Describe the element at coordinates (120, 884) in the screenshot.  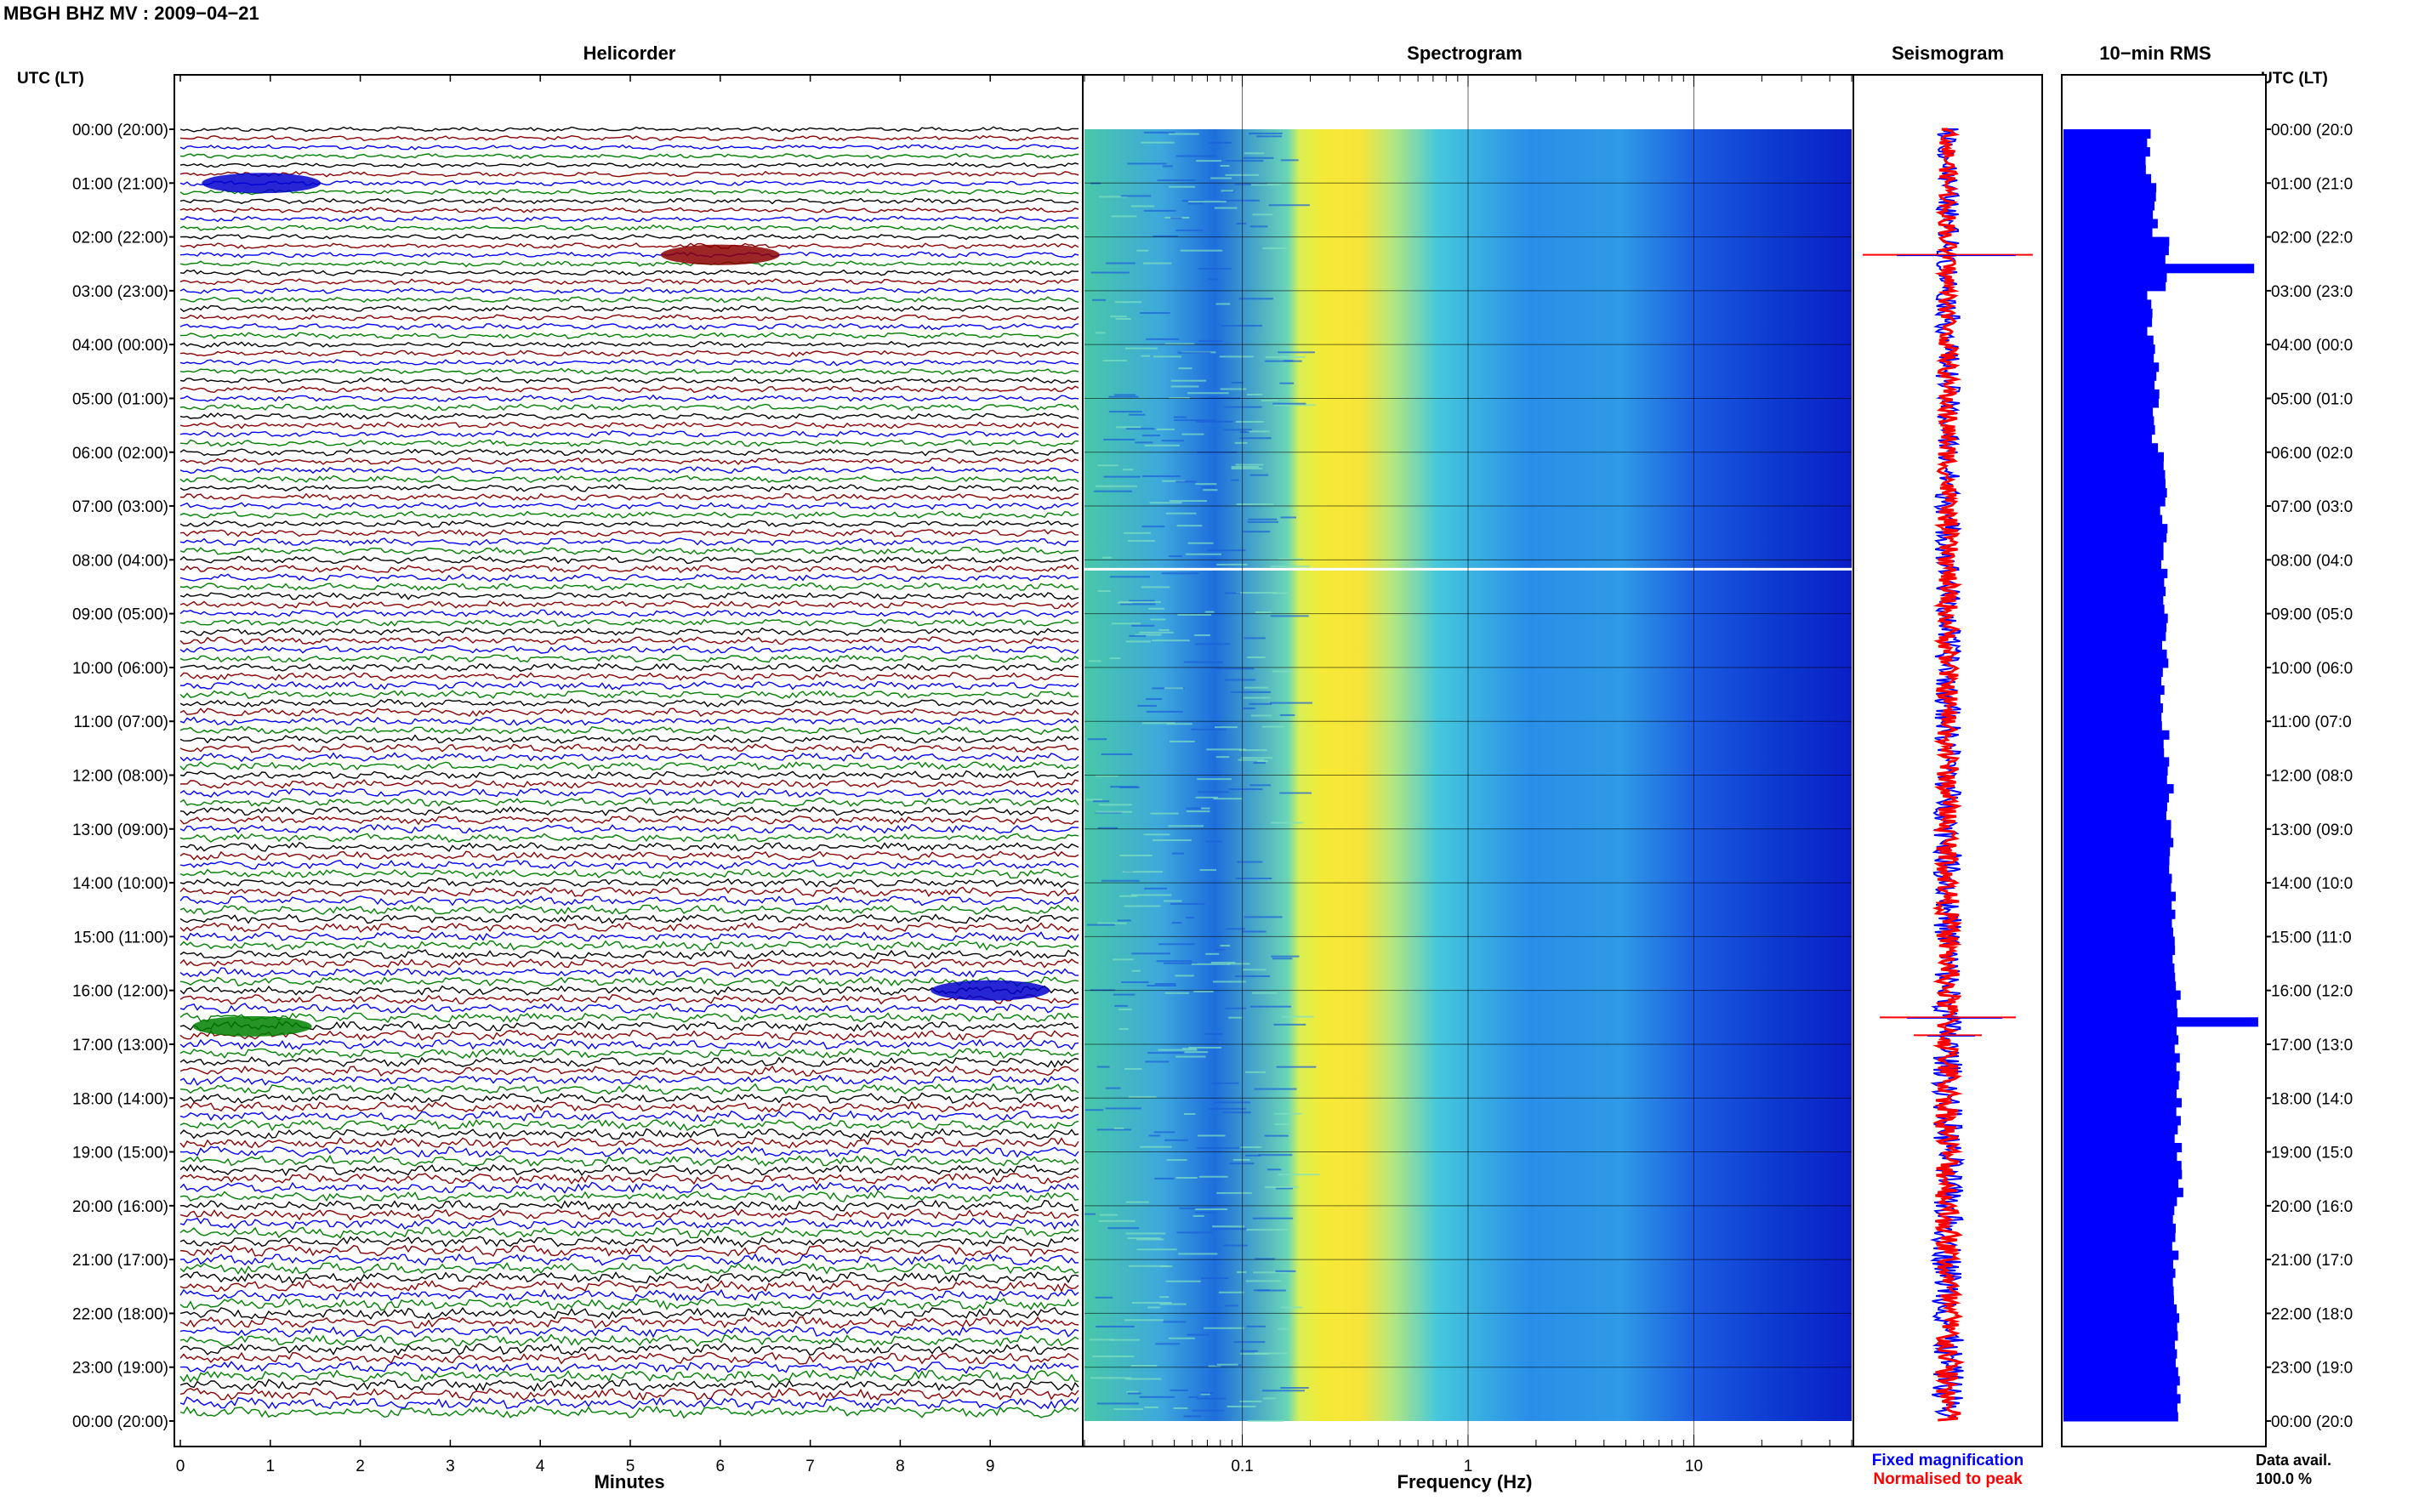
I see `time-tick-label: 14:00 (10:00)` at that location.